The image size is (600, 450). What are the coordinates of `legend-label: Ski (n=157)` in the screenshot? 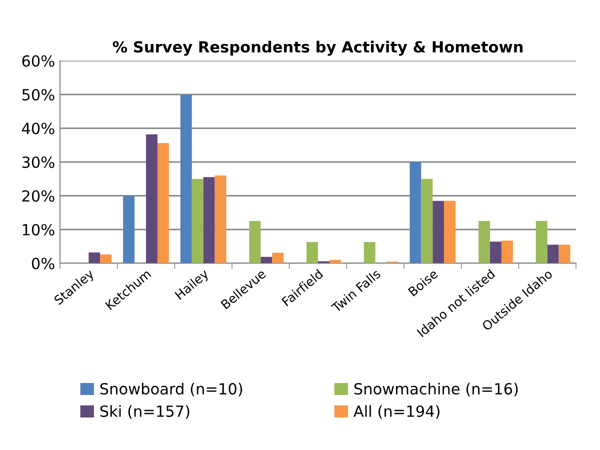 It's located at (145, 412).